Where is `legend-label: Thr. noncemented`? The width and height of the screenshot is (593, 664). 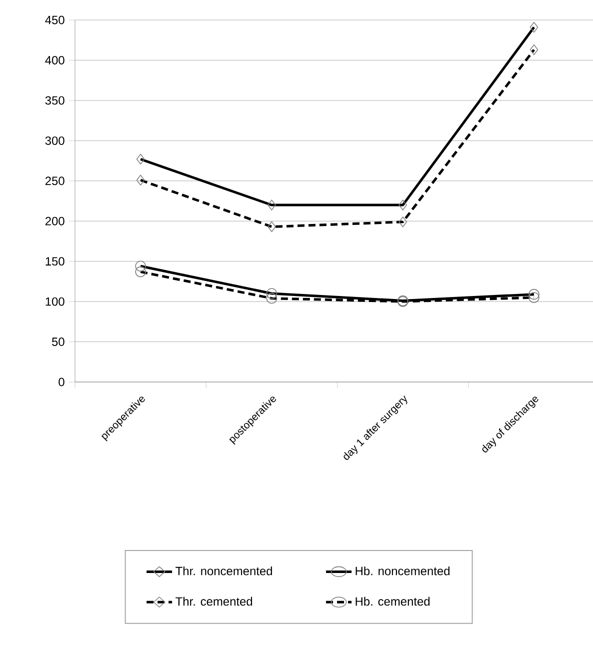
legend-label: Thr. noncemented is located at coordinates (224, 571).